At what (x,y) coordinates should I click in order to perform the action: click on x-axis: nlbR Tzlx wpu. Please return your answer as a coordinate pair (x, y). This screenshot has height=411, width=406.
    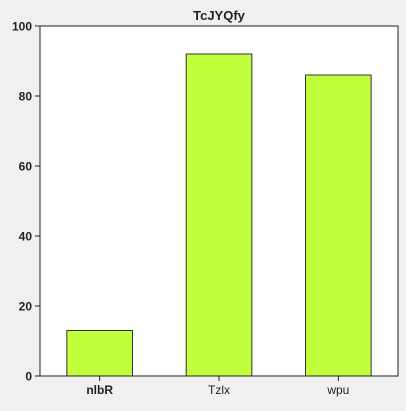
    Looking at the image, I should click on (217, 386).